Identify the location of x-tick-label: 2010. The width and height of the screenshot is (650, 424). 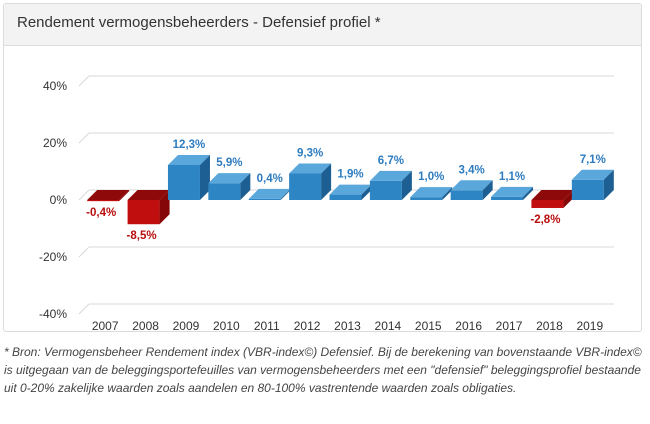
(226, 325).